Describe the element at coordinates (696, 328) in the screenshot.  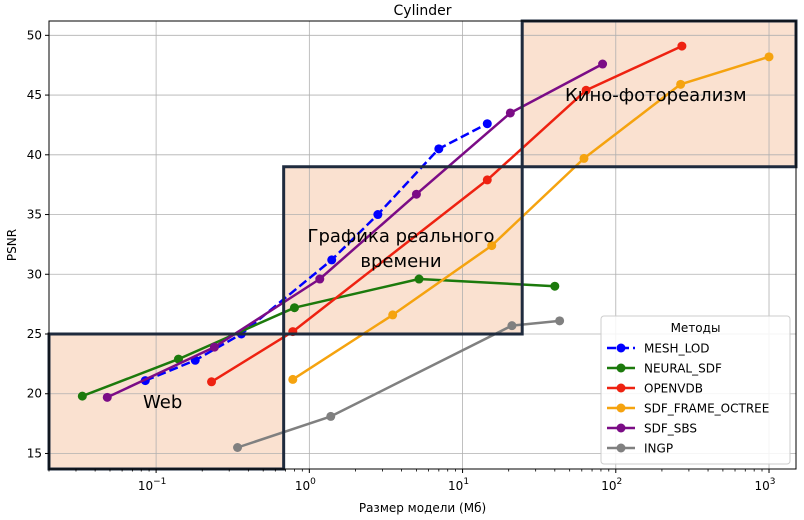
I see `legend-title: Методы` at that location.